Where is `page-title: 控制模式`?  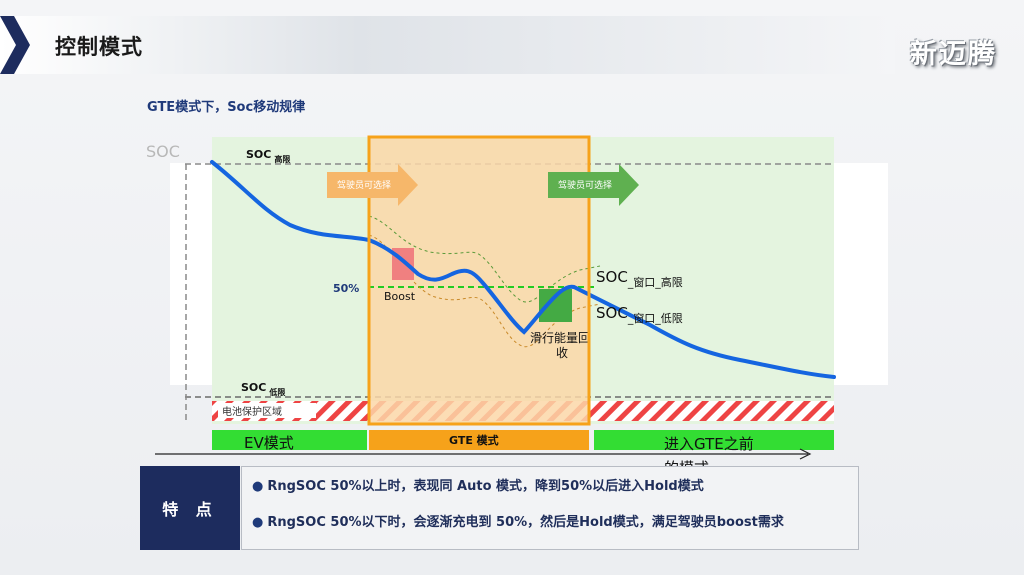
page-title: 控制模式 is located at coordinates (99, 47).